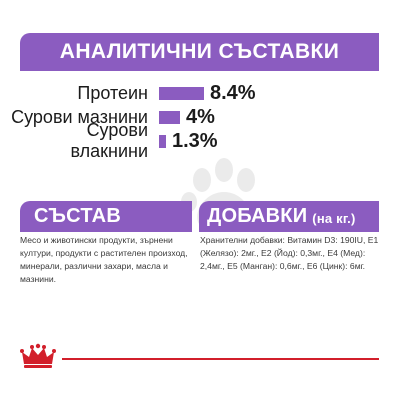  Describe the element at coordinates (257, 216) in the screenshot. I see `additives-title: ДОБАВКИ` at that location.